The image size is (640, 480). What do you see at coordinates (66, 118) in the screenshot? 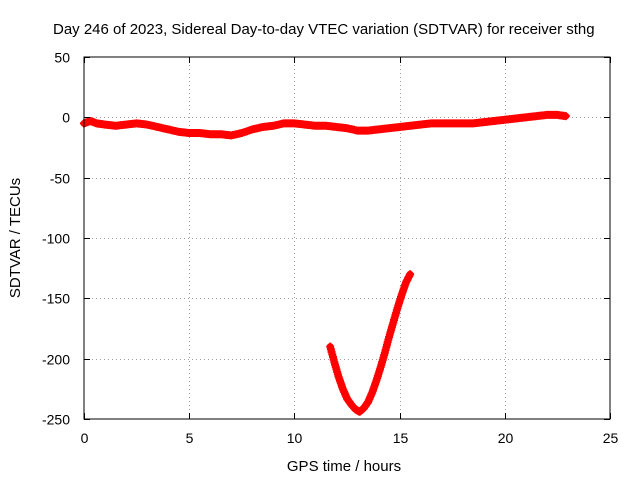
I see `y-tick-label: 0` at bounding box center [66, 118].